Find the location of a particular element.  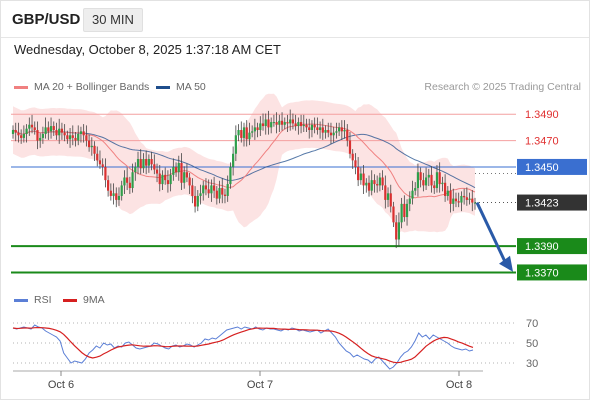

last-price-label-box is located at coordinates (552, 202).